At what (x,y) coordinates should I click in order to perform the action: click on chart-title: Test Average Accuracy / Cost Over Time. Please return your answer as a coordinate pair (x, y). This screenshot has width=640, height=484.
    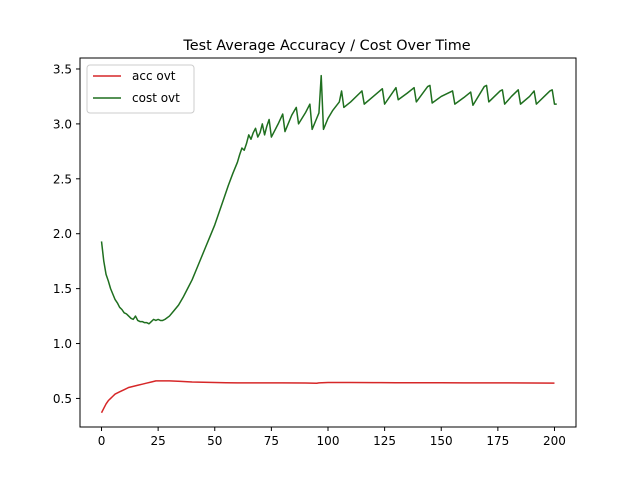
    Looking at the image, I should click on (326, 46).